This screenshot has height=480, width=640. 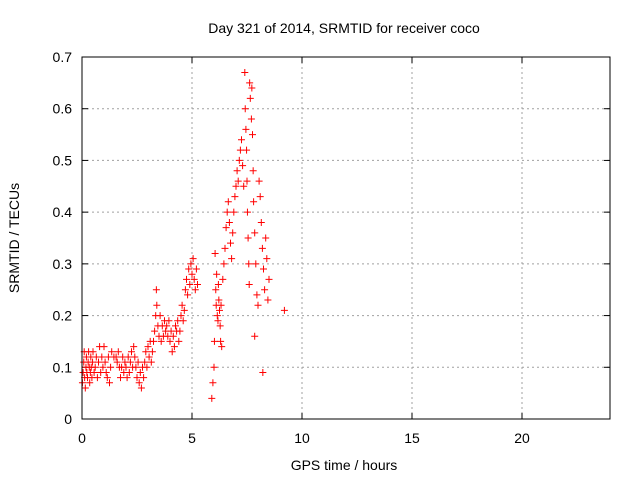 What do you see at coordinates (412, 438) in the screenshot?
I see `x-tick-label: 15` at bounding box center [412, 438].